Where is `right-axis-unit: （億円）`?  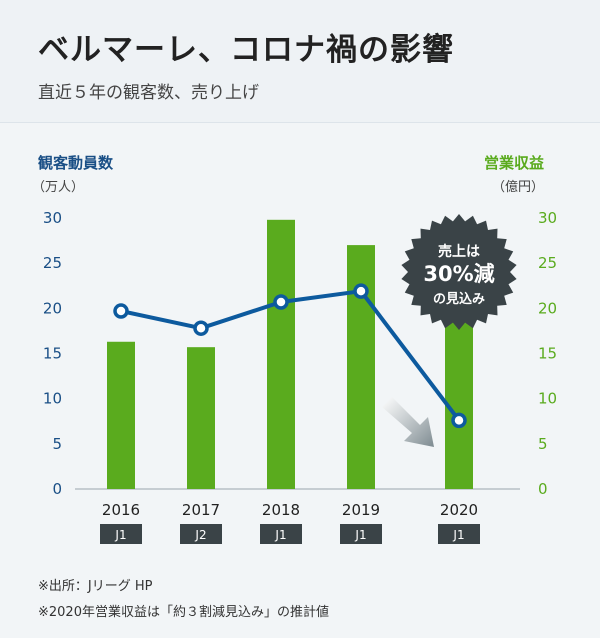
right-axis-unit: （億円） is located at coordinates (518, 187).